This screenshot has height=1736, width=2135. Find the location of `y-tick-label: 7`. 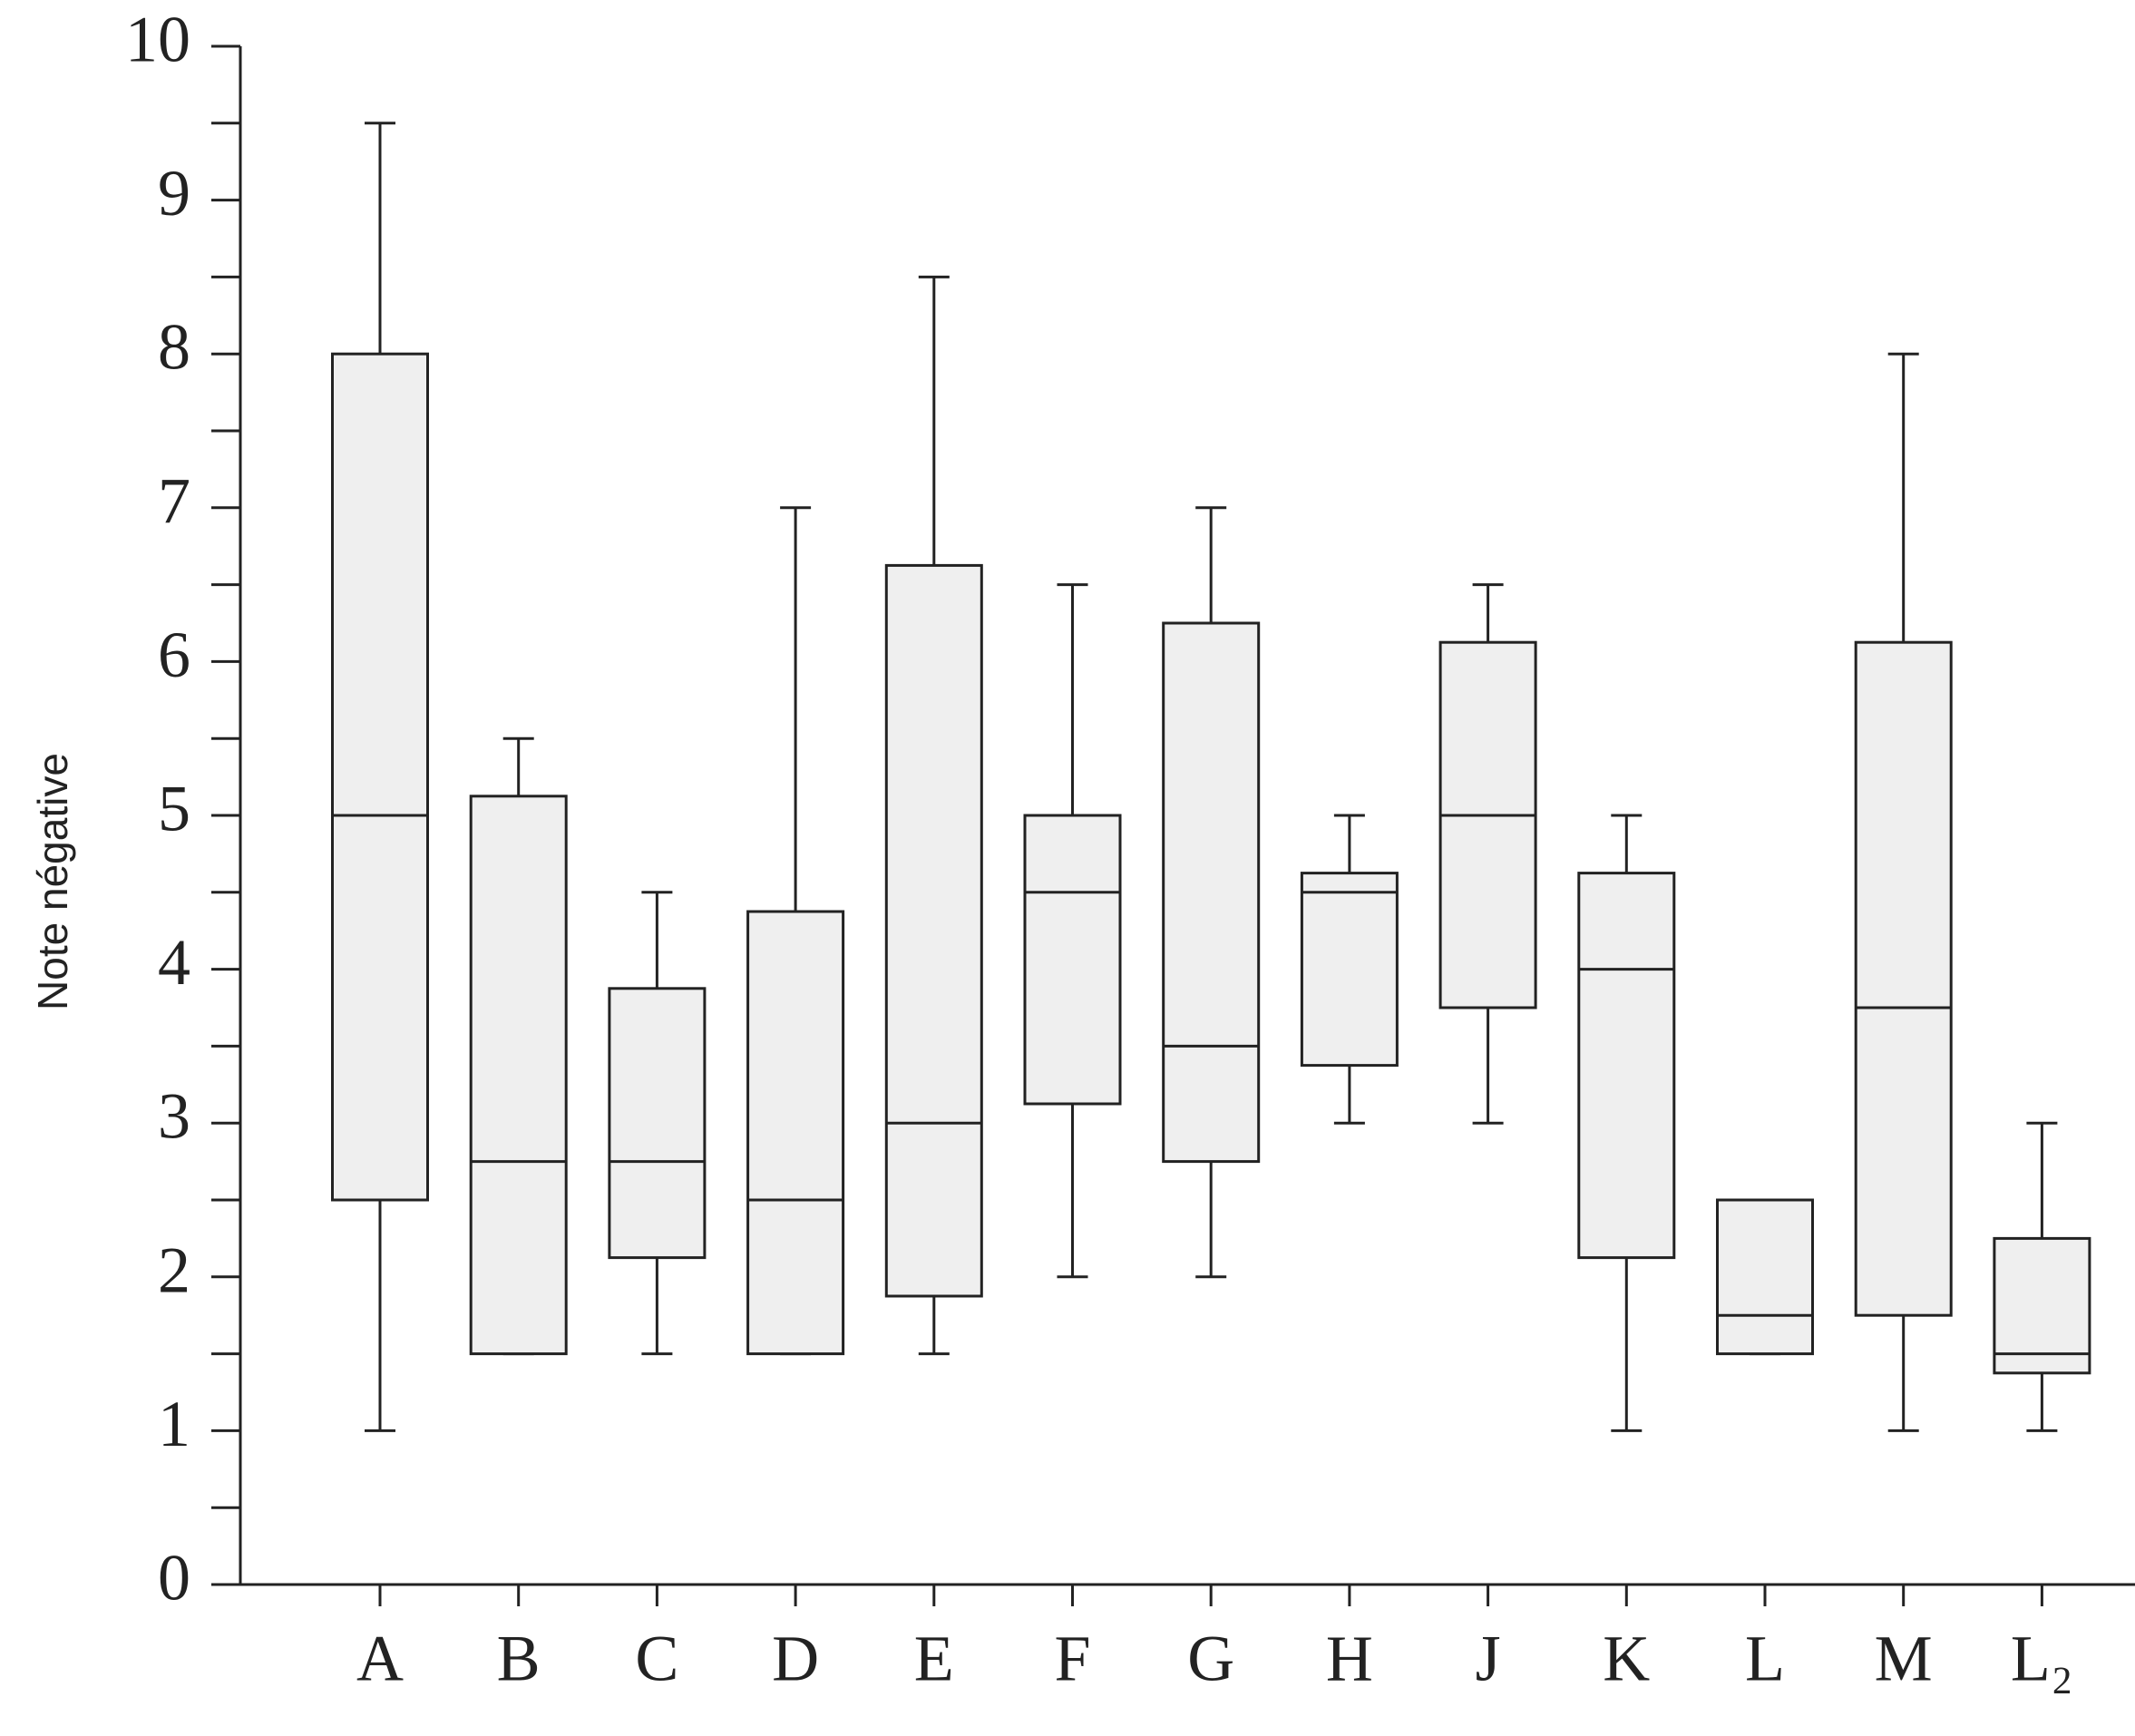

y-tick-label: 7 is located at coordinates (174, 500).